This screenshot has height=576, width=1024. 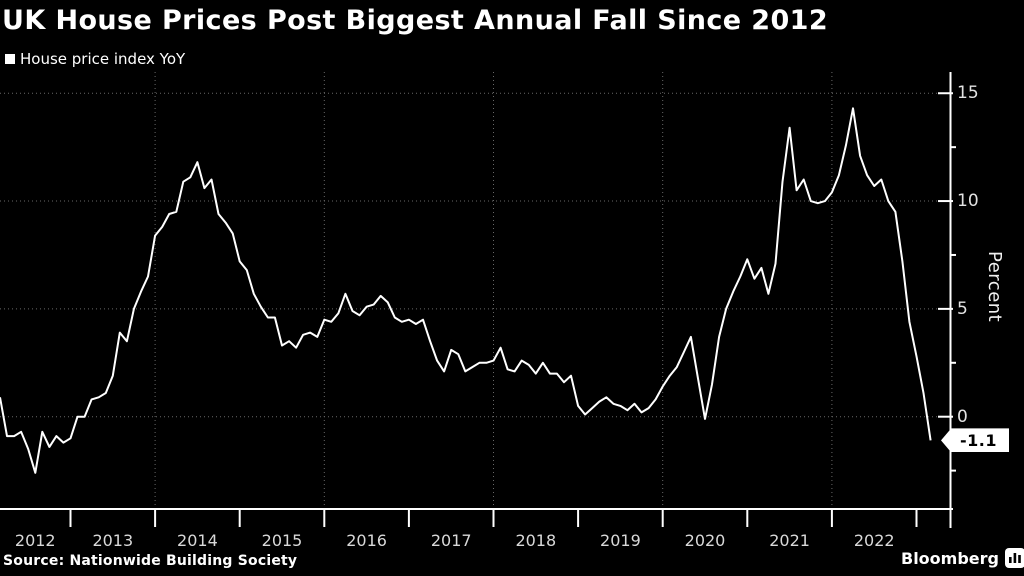 What do you see at coordinates (282, 540) in the screenshot?
I see `x-axis-year-label: 2015` at bounding box center [282, 540].